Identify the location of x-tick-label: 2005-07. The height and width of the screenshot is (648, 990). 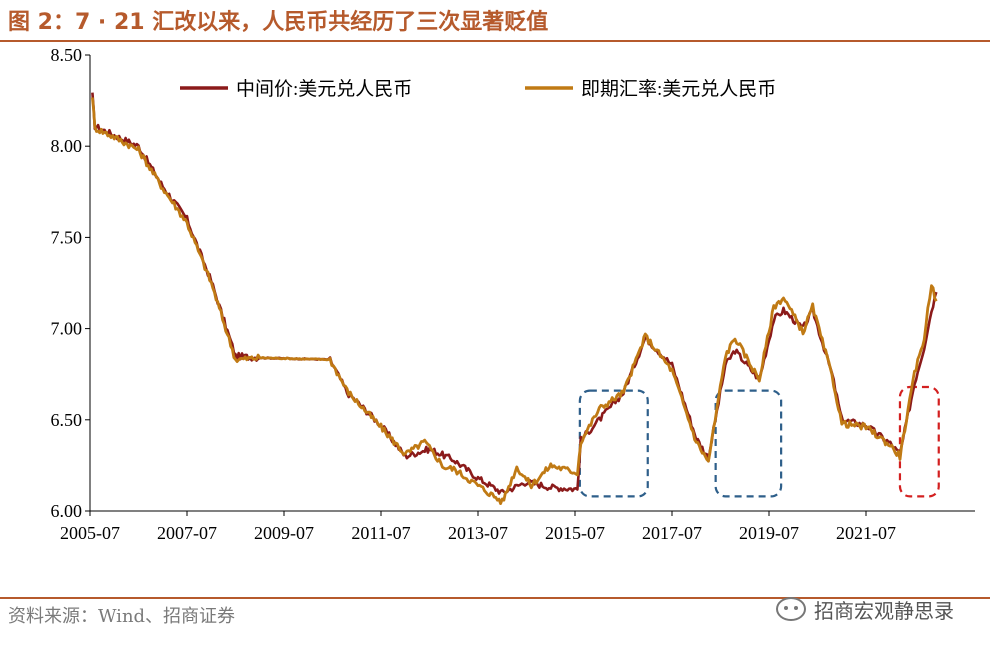
(90, 533).